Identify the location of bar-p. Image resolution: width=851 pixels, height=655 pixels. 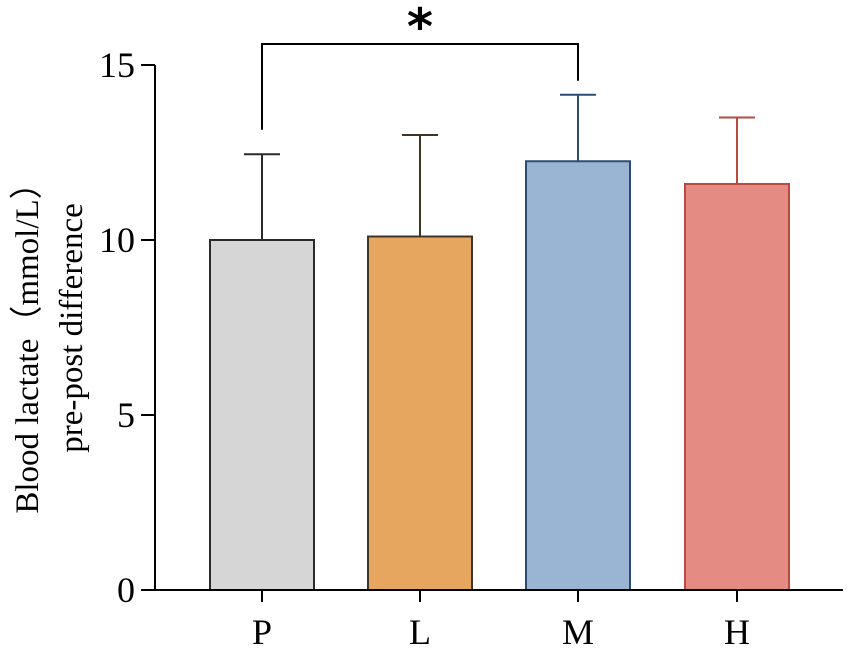
(262, 415).